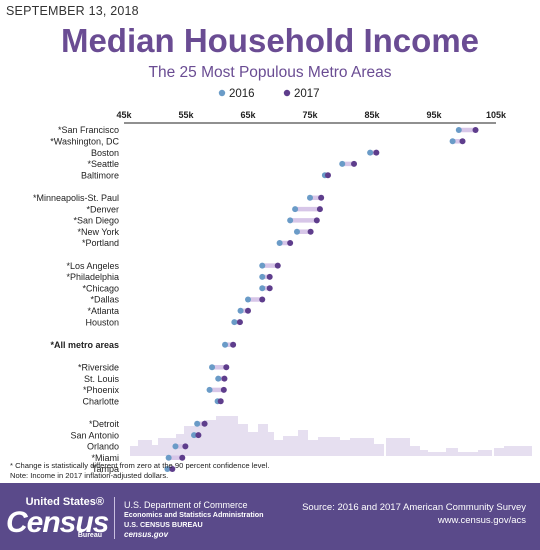  I want to click on agency-department: U.S. Department of Commerce, so click(186, 505).